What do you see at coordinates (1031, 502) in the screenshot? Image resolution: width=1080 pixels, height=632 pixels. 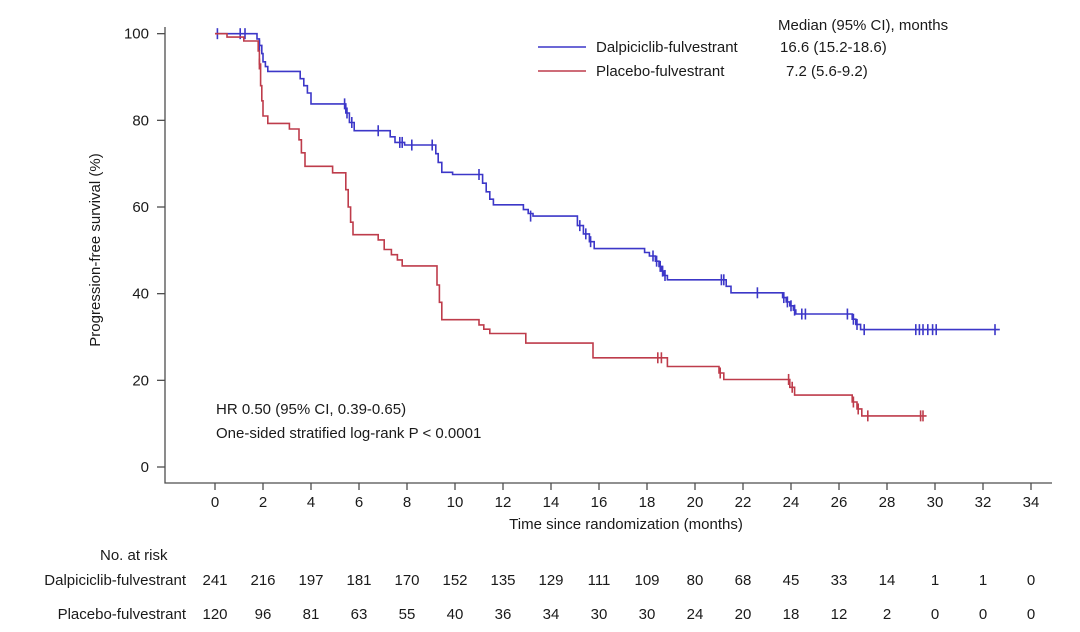 I see `x-tick-label: 34` at bounding box center [1031, 502].